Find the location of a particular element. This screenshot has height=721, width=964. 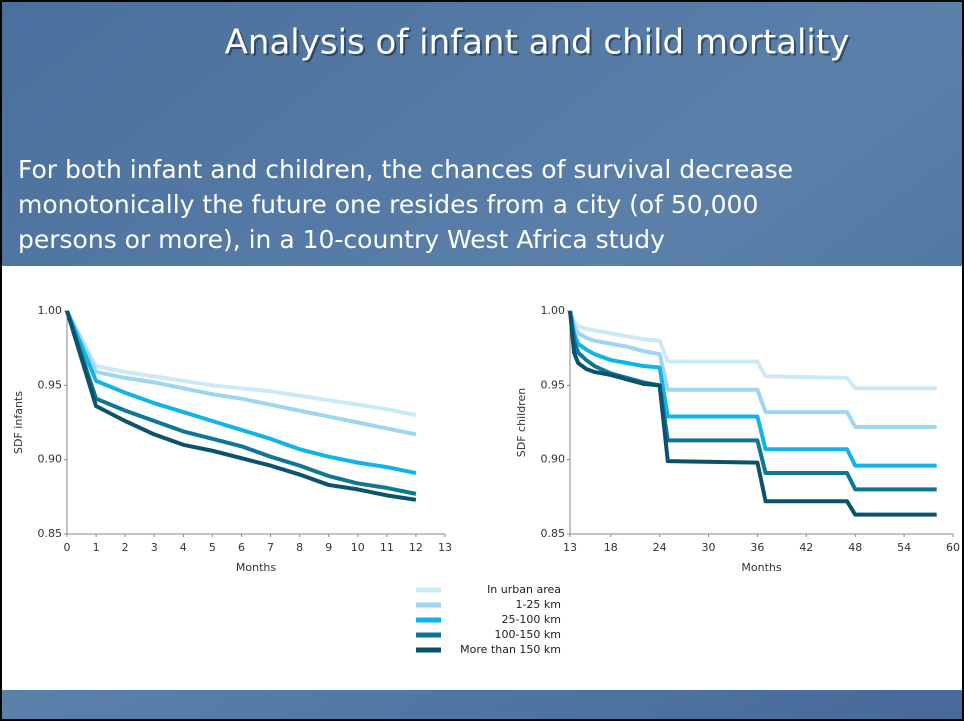

x-tick-label: 11 is located at coordinates (387, 547).